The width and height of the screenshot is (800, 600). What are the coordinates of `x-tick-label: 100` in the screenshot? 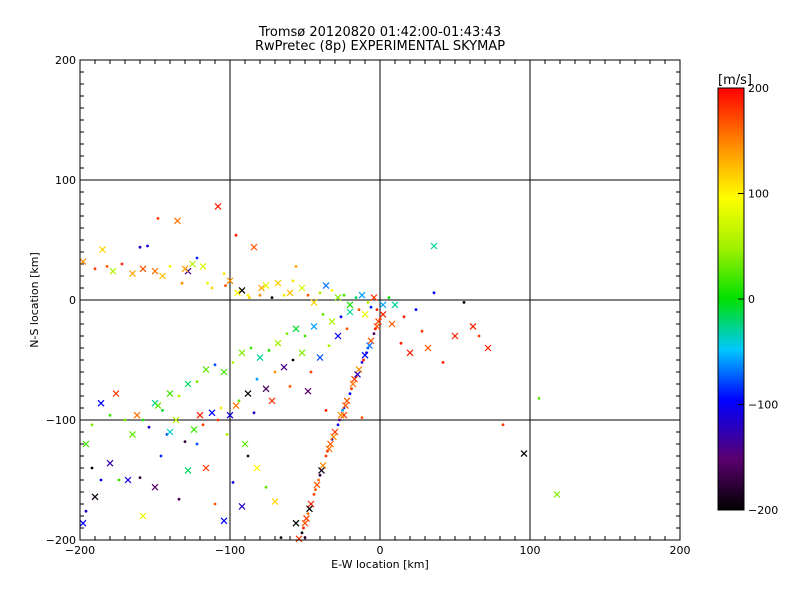 It's located at (530, 550).